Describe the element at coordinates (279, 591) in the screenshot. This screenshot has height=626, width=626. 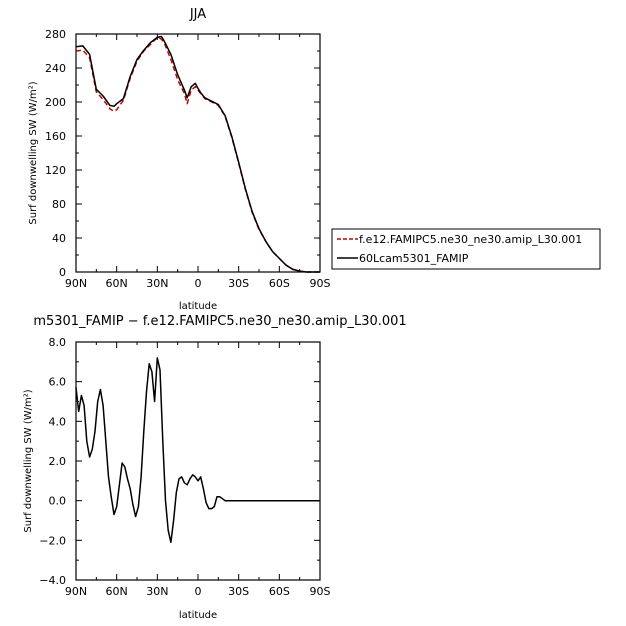
I see `bottom-x-tick-label: 60S` at that location.